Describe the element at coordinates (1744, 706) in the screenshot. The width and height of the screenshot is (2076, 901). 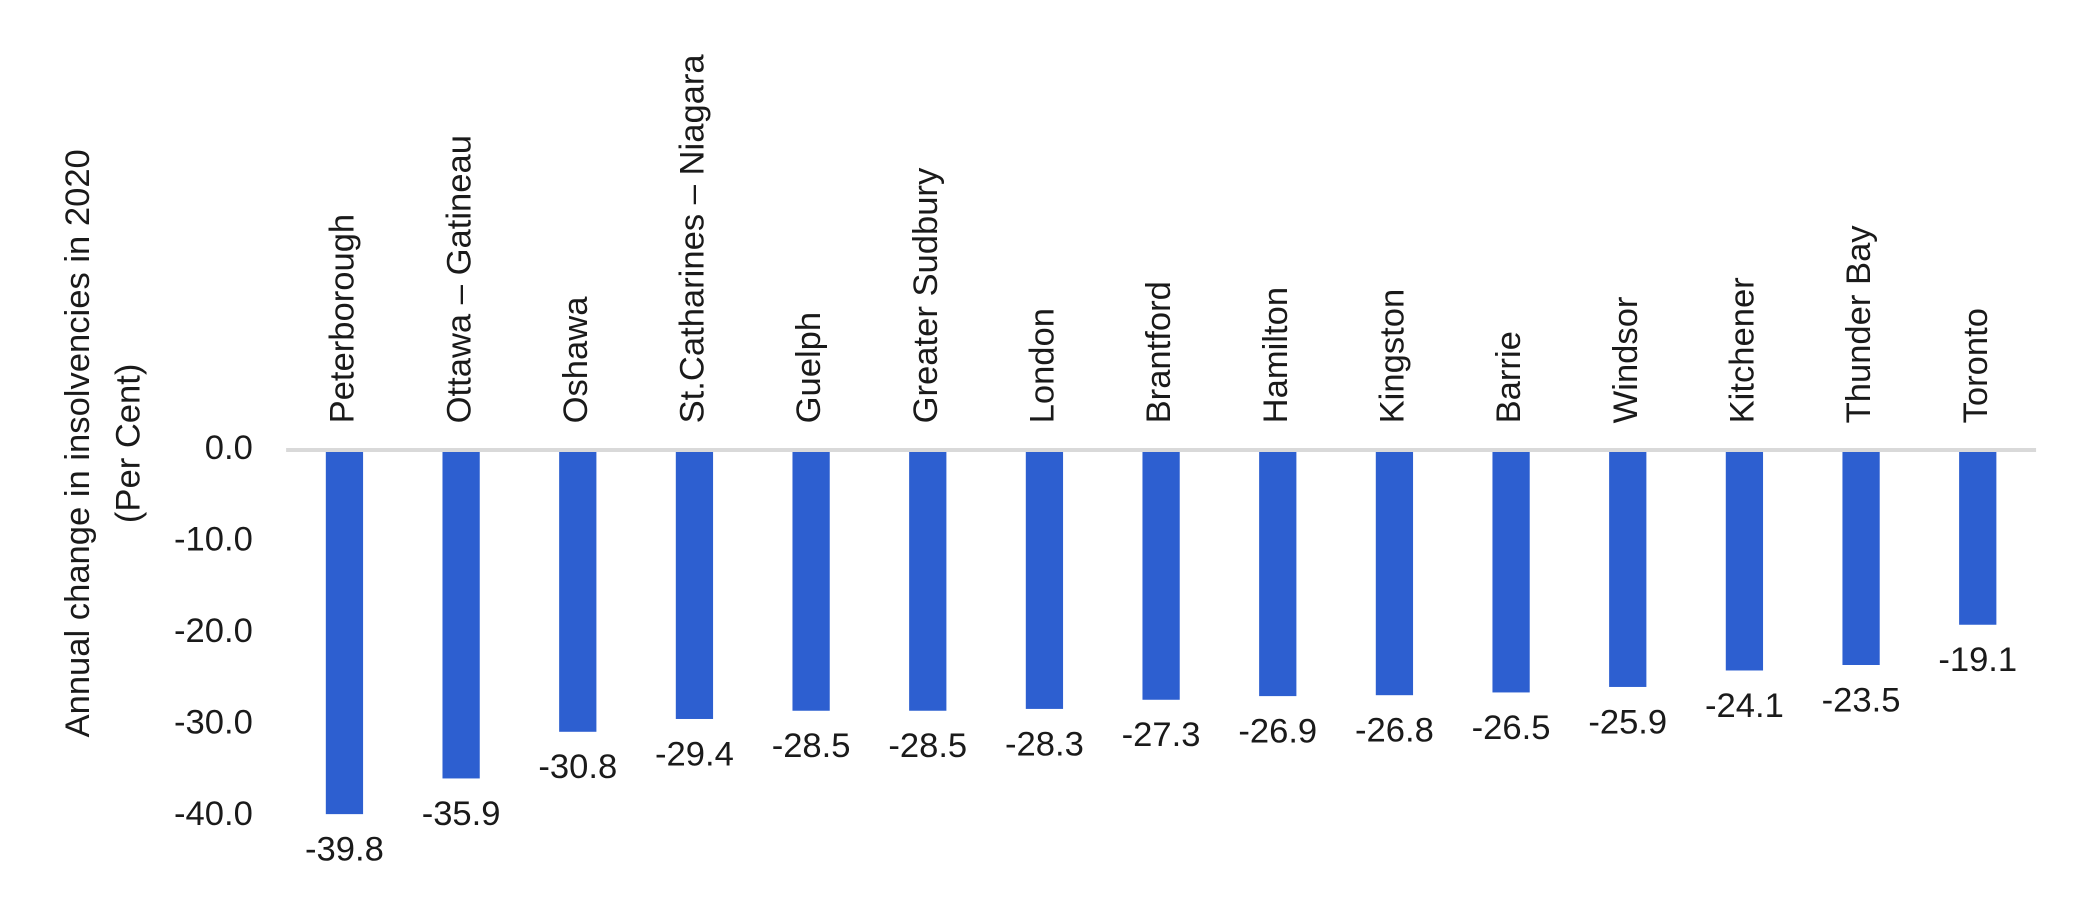
I see `value-label: -24.1` at that location.